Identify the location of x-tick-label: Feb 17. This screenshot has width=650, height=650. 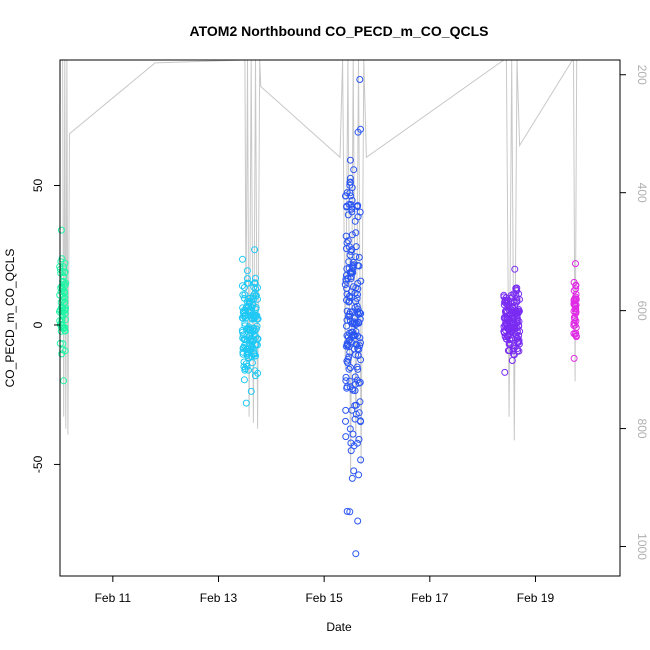
(430, 598).